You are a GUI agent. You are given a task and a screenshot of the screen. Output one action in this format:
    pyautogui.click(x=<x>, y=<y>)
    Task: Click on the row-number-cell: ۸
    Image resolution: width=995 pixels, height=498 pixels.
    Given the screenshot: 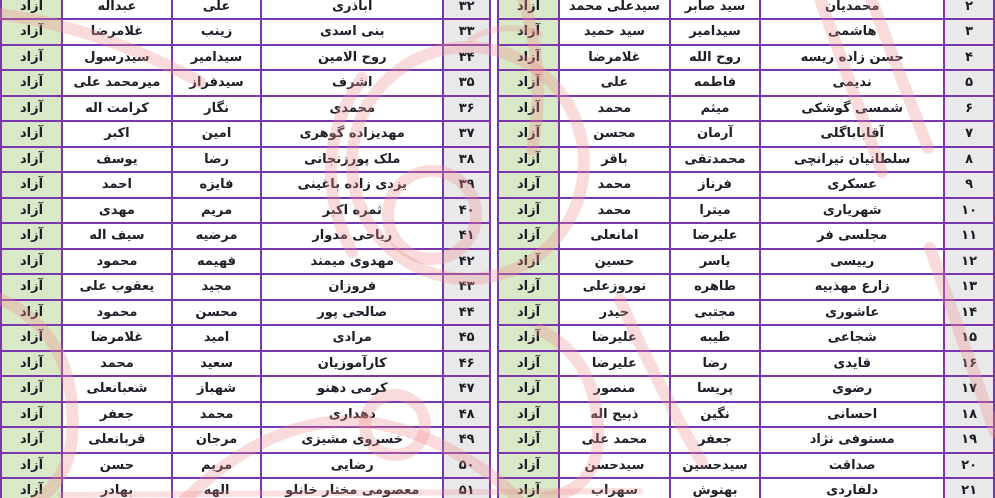 What is the action you would take?
    pyautogui.click(x=969, y=159)
    